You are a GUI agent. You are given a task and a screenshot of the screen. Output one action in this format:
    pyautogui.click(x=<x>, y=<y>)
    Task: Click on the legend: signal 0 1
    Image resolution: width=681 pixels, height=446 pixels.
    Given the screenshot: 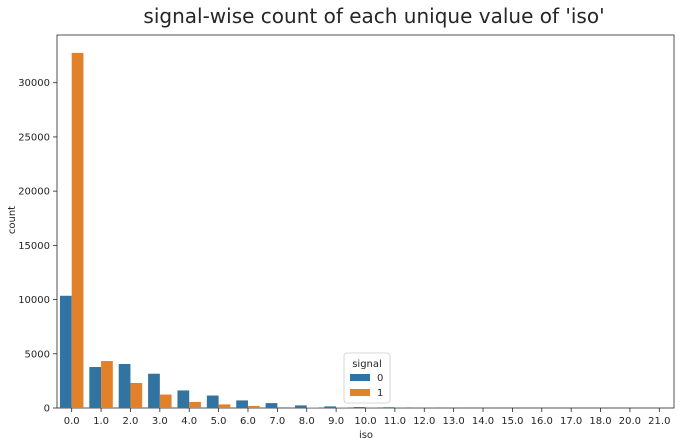 What is the action you would take?
    pyautogui.click(x=367, y=378)
    